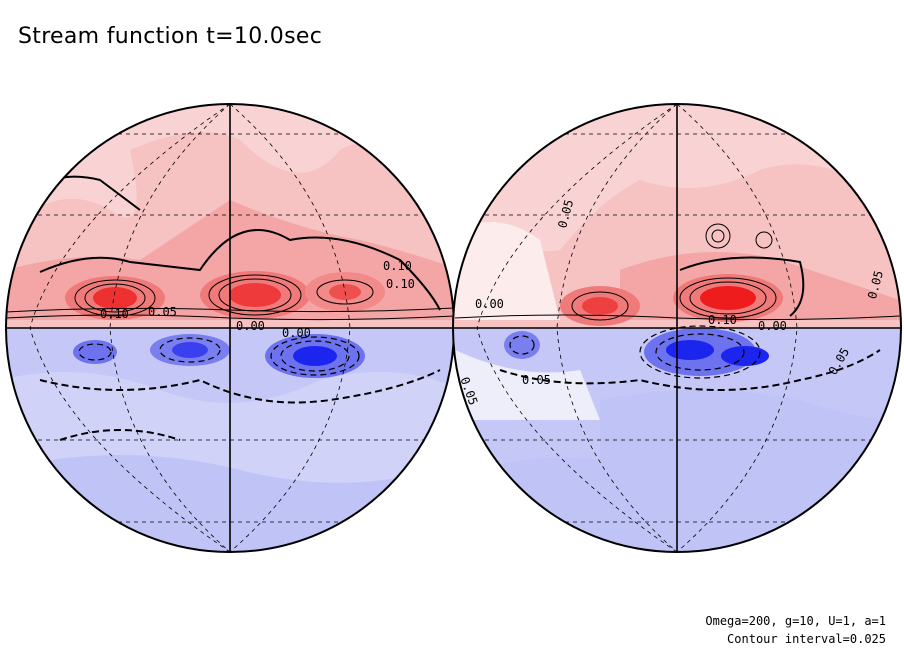 Image resolution: width=904 pixels, height=654 pixels. I want to click on parameters-note: Omega=200, g=10, U=1, a=1, so click(795, 621).